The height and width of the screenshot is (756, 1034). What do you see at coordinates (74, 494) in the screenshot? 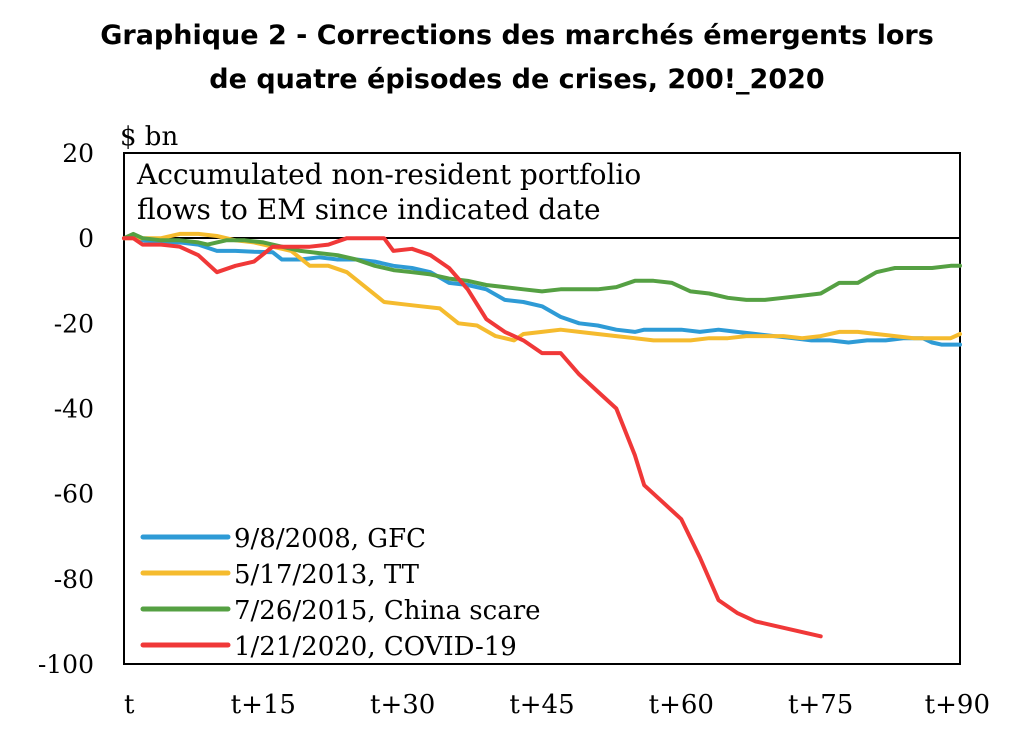
I see `y-tick-label: -60` at bounding box center [74, 494].